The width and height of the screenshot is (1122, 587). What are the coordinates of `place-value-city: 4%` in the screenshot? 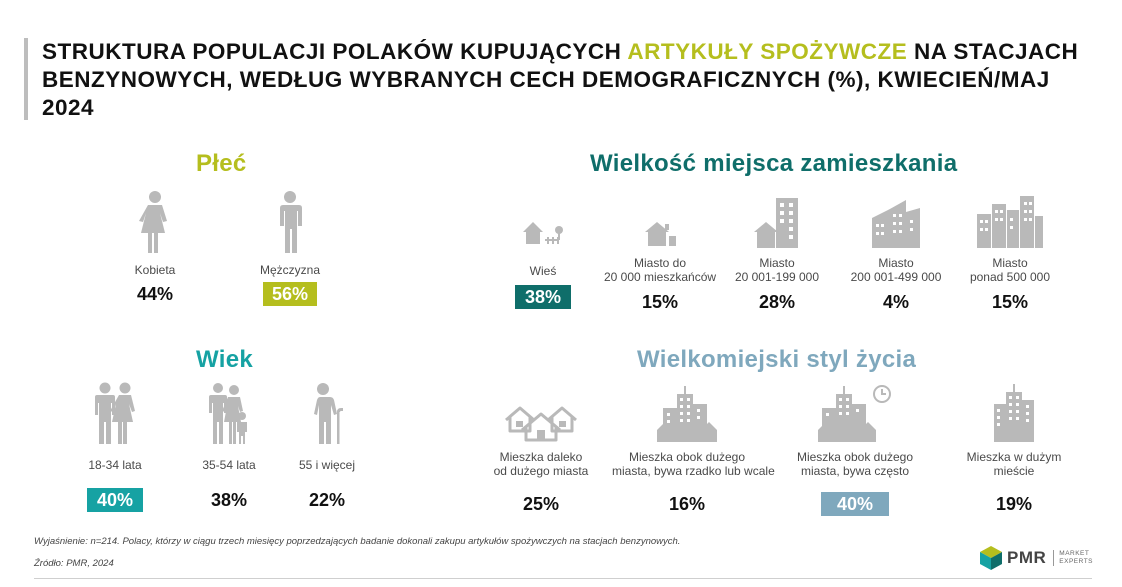 It's located at (895, 302).